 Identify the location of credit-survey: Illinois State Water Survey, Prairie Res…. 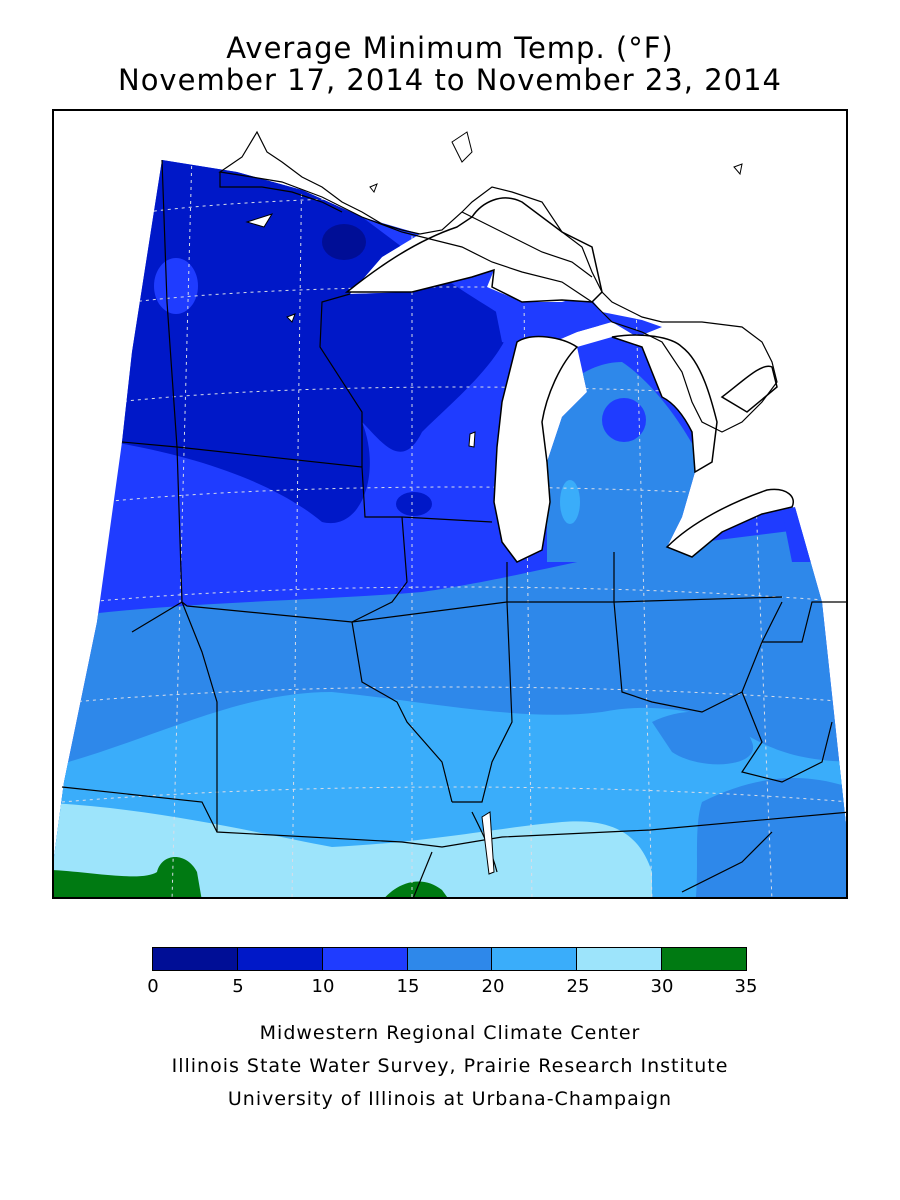
(450, 1066).